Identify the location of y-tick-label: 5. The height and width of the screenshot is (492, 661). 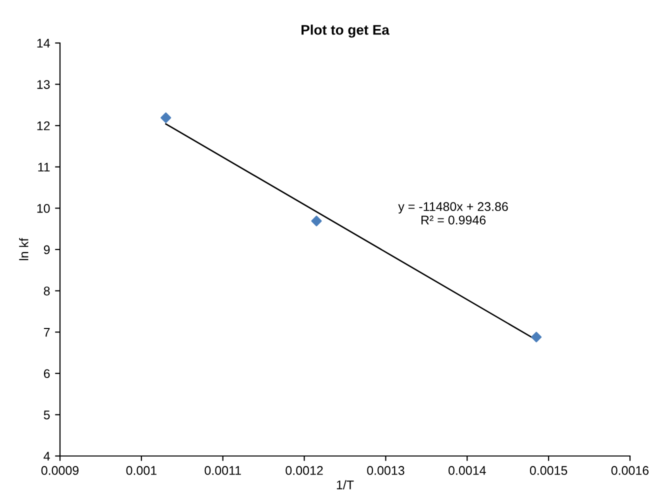
(47, 415).